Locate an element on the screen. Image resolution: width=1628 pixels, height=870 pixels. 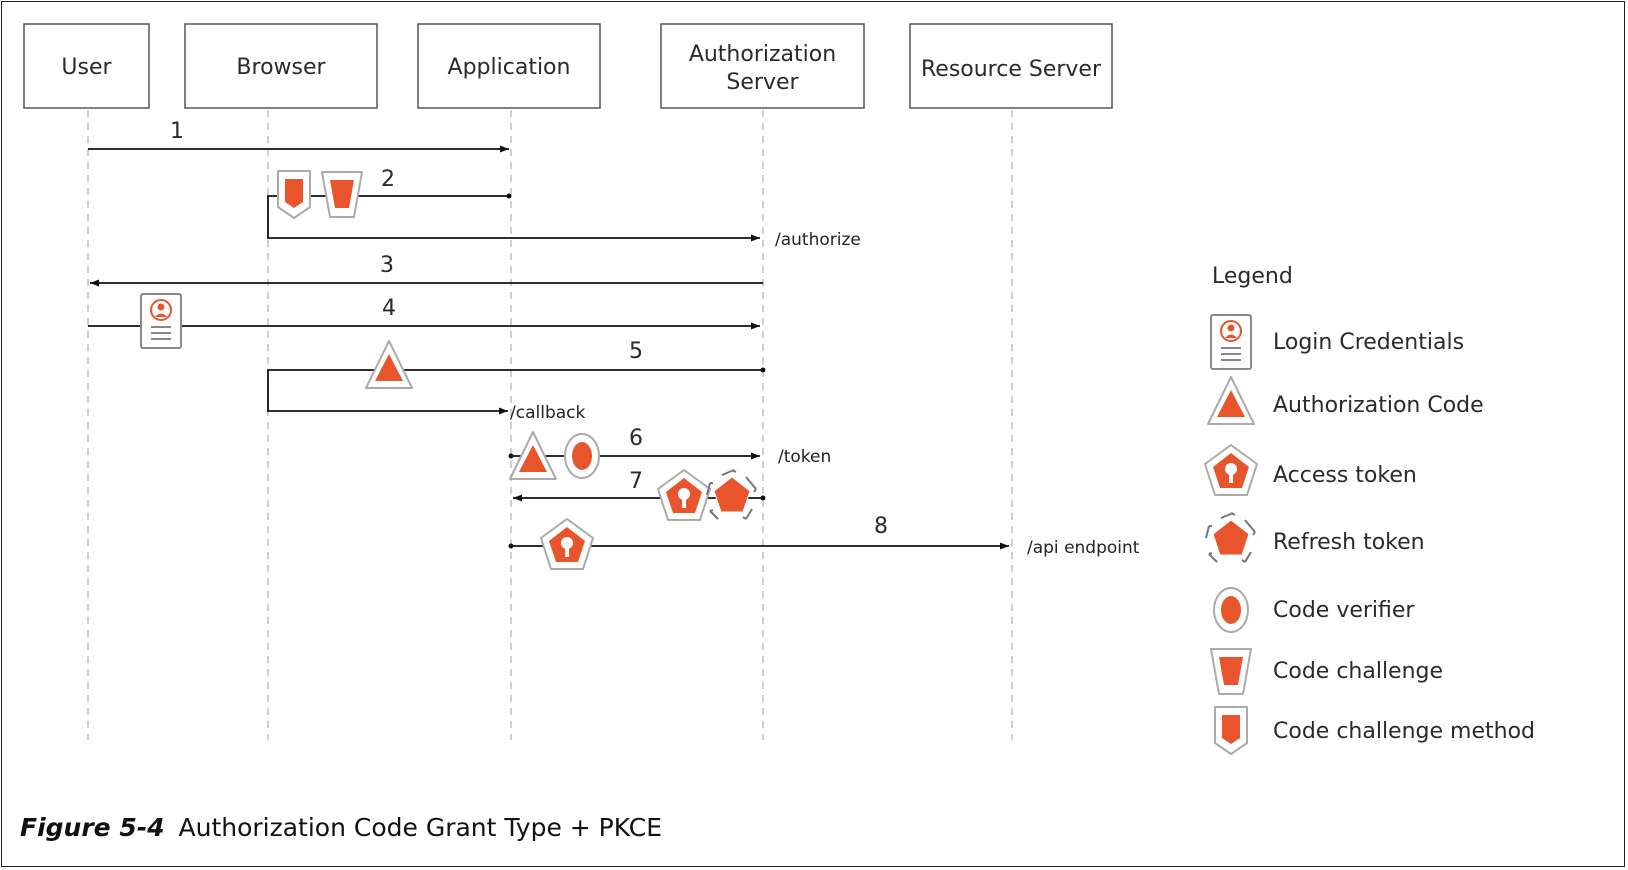
legend-item-code-challenge: Code challenge is located at coordinates (1358, 671).